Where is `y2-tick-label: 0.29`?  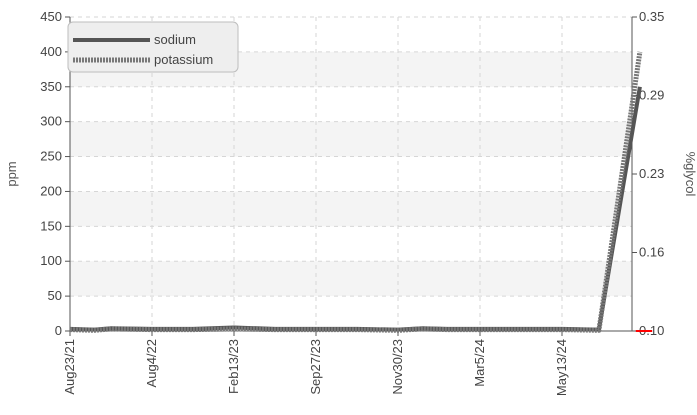 y2-tick-label: 0.29 is located at coordinates (651, 95).